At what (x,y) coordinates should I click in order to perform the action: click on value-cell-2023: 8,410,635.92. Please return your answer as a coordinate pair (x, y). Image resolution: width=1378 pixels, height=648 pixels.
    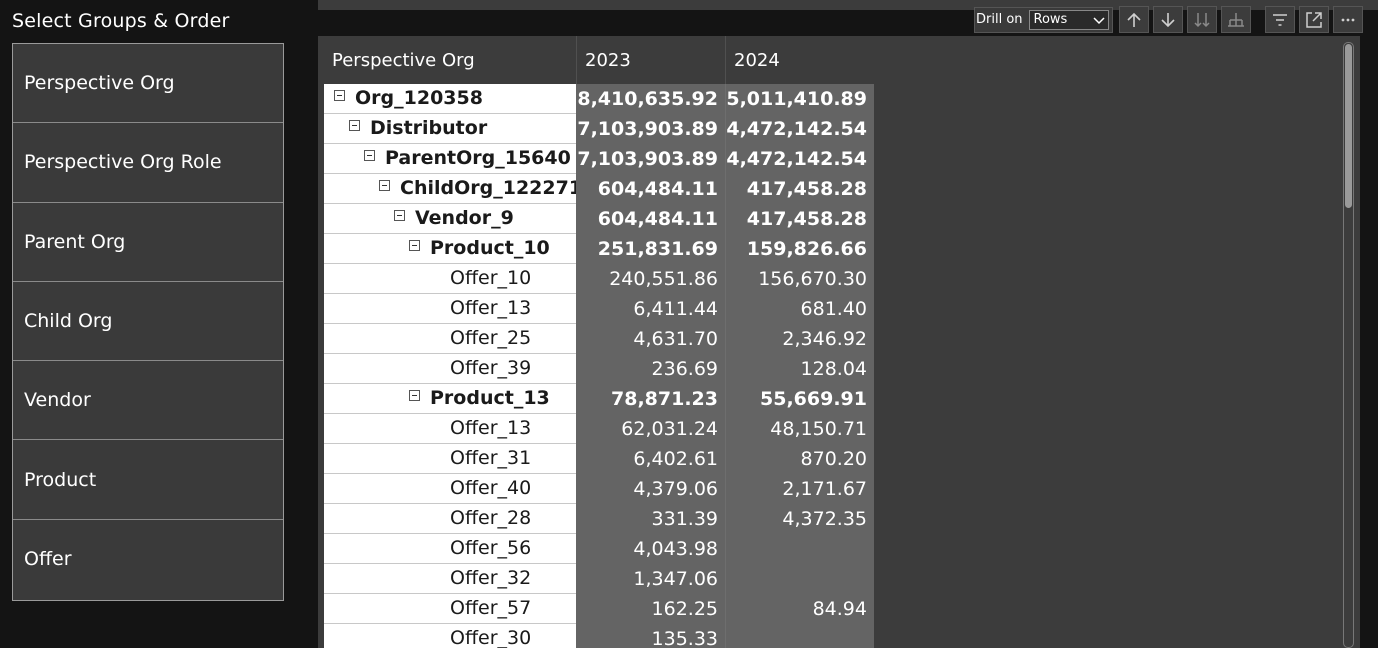
    Looking at the image, I should click on (650, 99).